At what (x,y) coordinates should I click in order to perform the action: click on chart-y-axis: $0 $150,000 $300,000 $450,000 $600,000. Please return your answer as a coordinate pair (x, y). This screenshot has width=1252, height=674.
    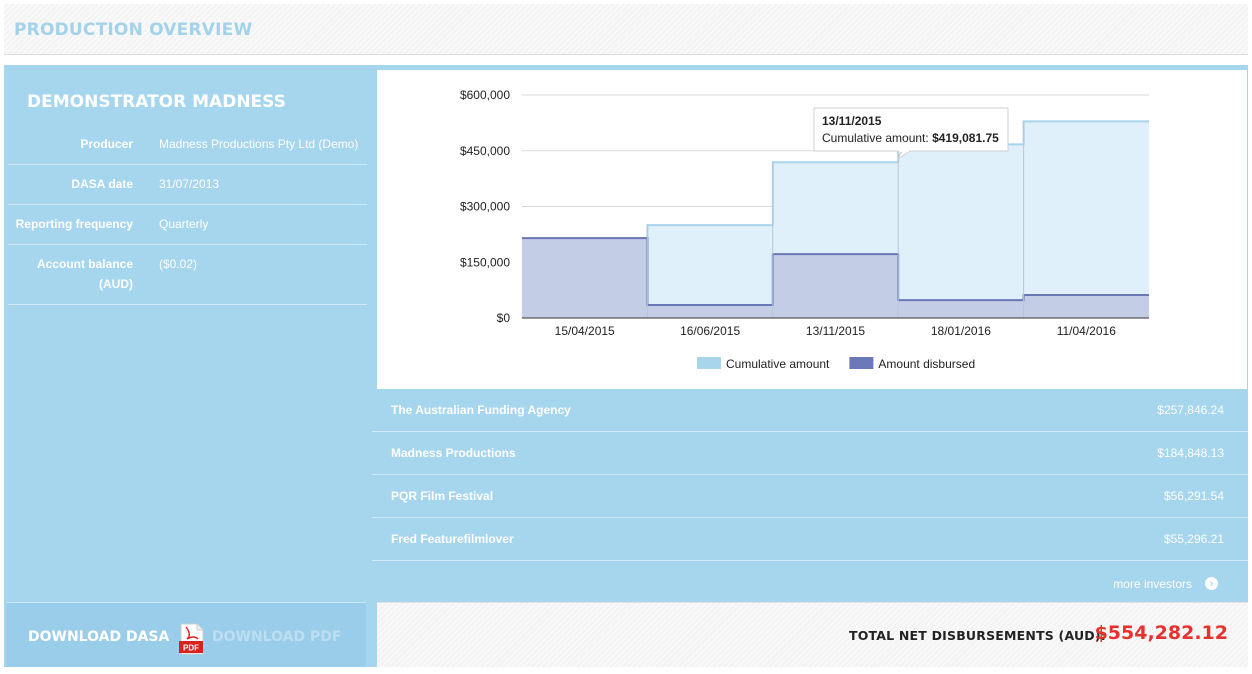
    Looking at the image, I should click on (485, 206).